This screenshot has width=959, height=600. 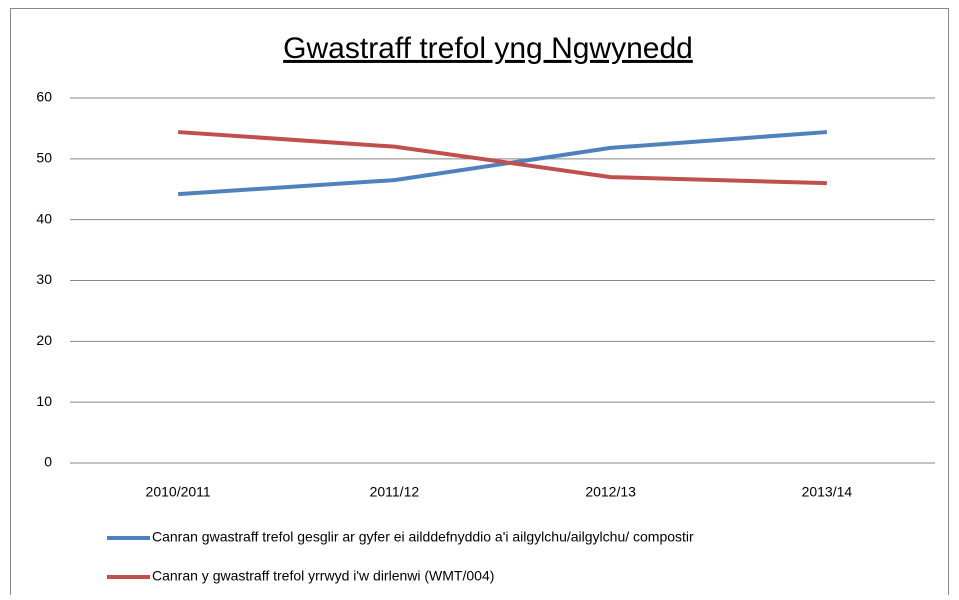 What do you see at coordinates (395, 492) in the screenshot?
I see `x-tick-label: 2011/12` at bounding box center [395, 492].